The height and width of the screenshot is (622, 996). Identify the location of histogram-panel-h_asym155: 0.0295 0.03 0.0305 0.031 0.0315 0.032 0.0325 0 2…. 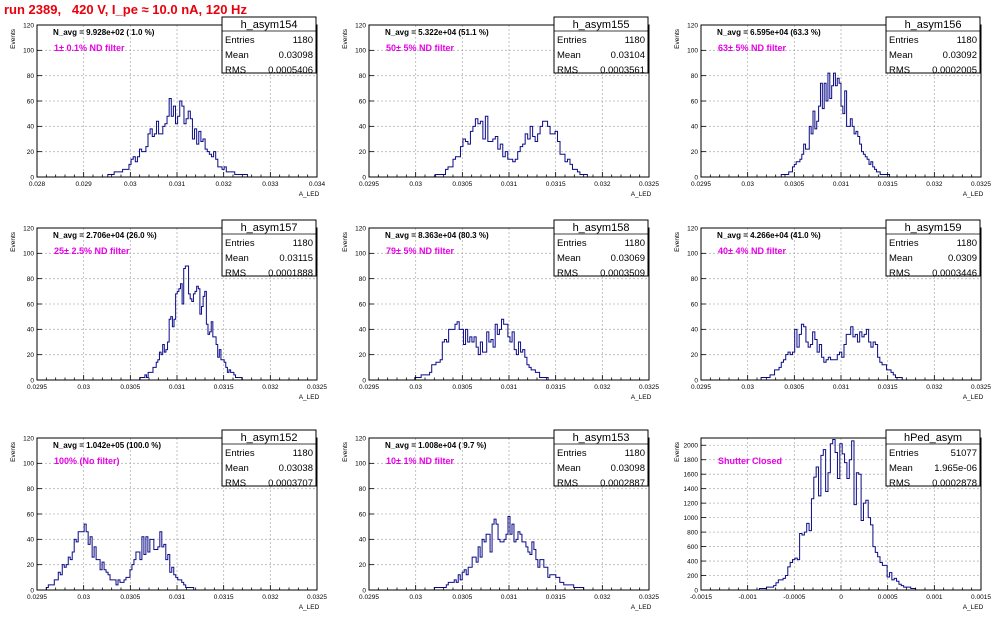
(500, 107).